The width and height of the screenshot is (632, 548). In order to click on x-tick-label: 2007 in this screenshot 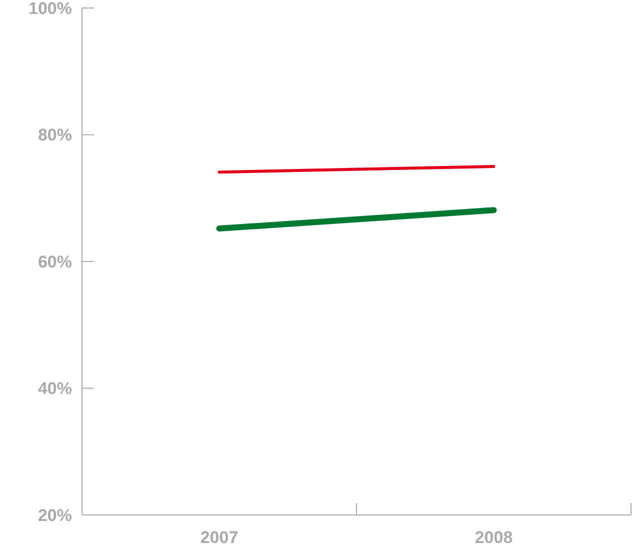, I will do `click(219, 537)`.